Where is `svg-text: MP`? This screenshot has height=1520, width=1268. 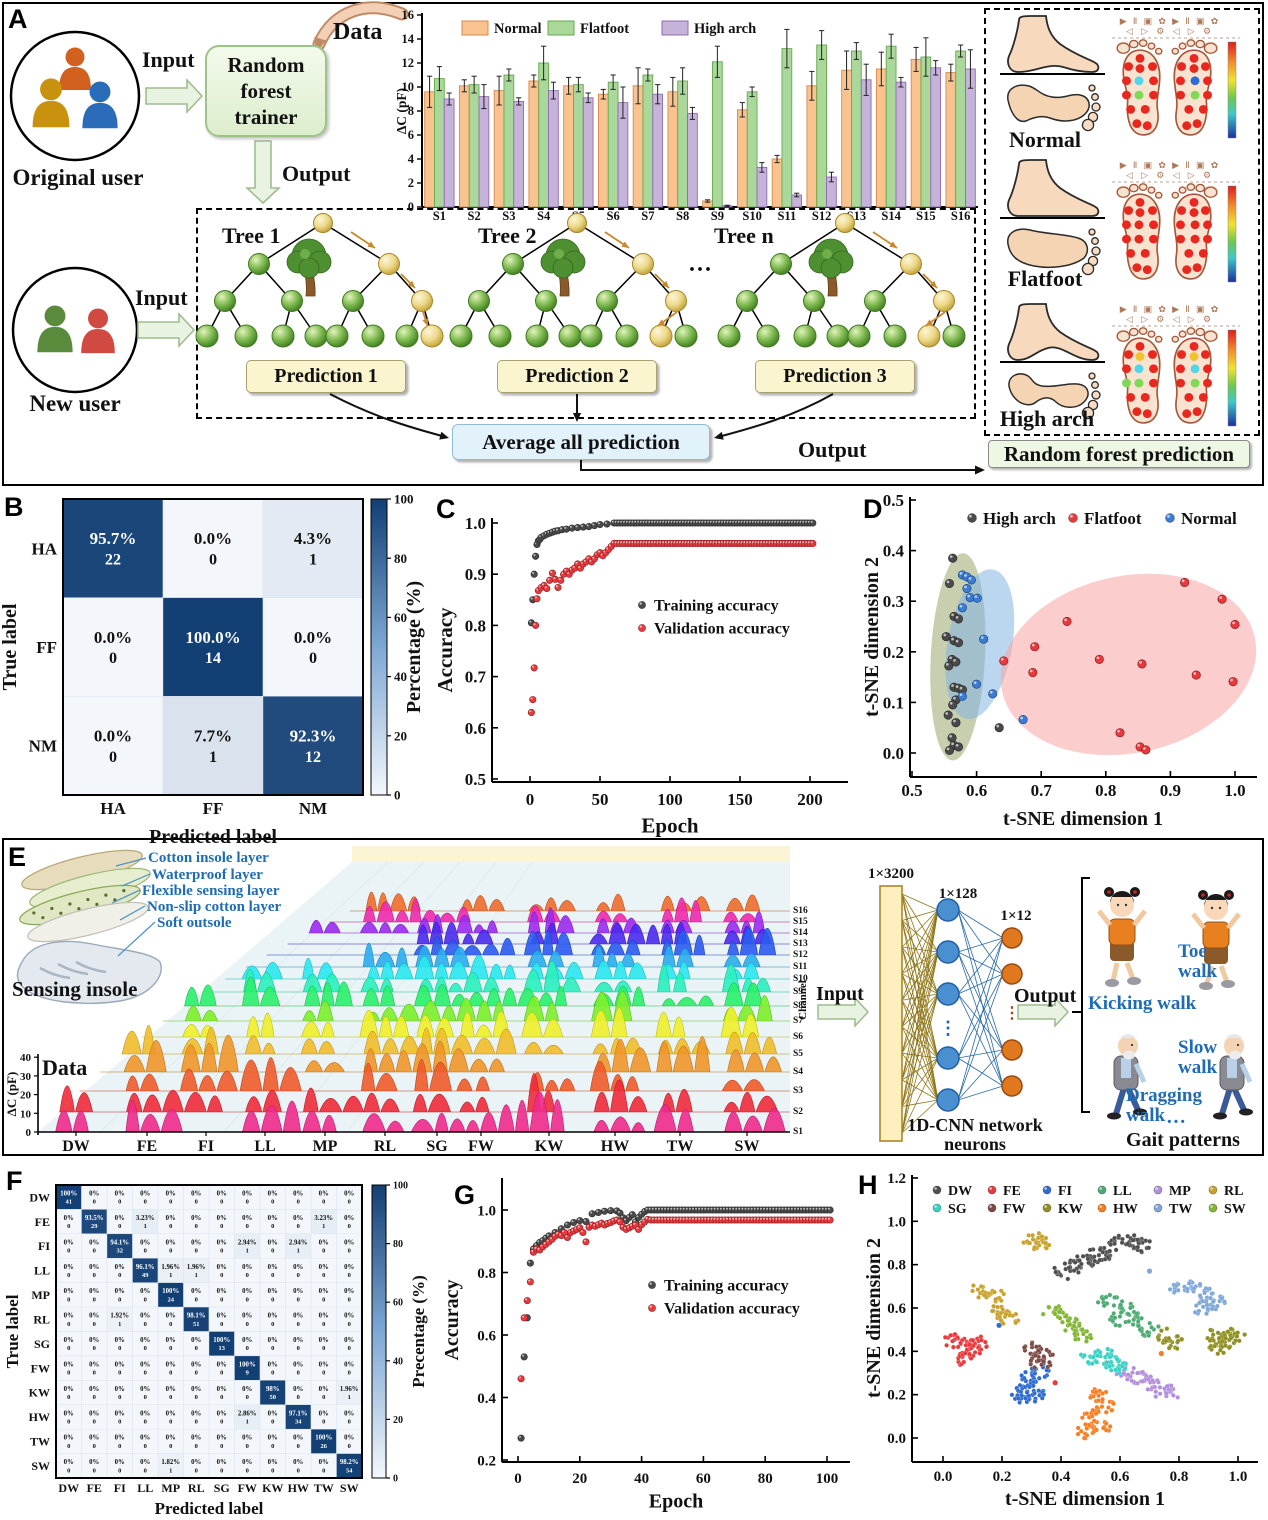 svg-text: MP is located at coordinates (170, 1488).